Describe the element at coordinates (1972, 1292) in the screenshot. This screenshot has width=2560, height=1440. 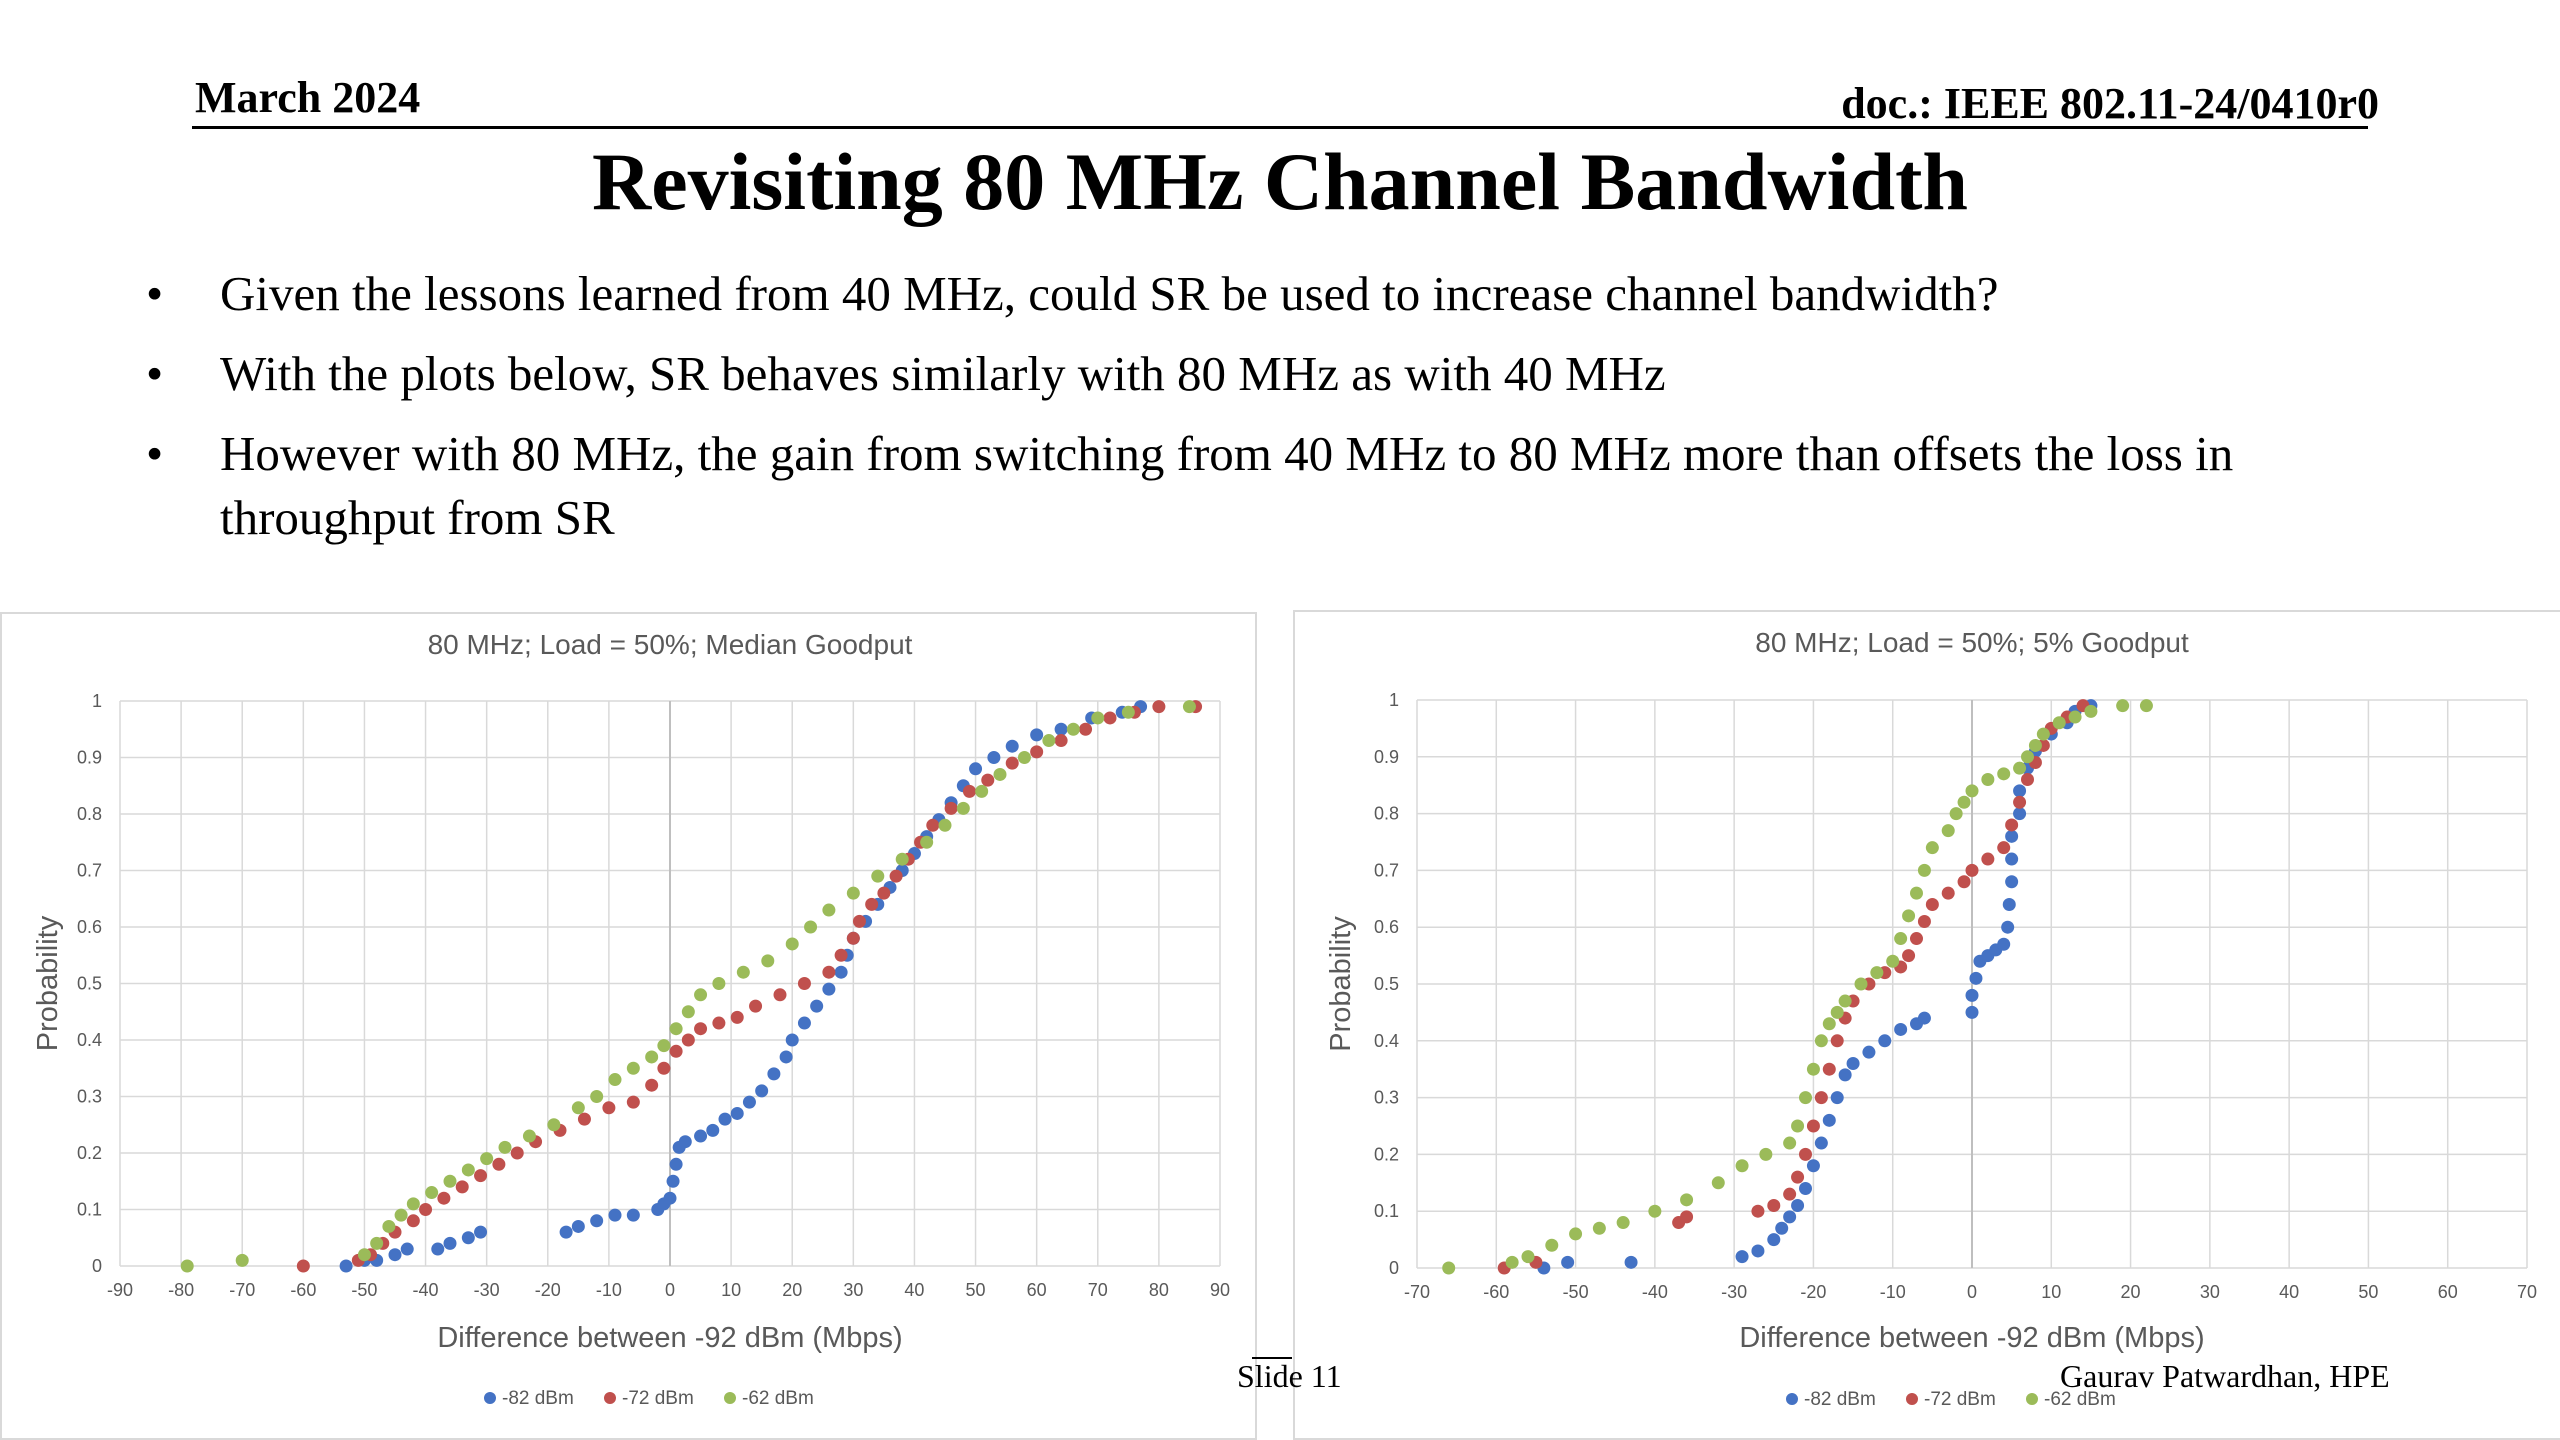
I see `x-tick-label: 0` at that location.